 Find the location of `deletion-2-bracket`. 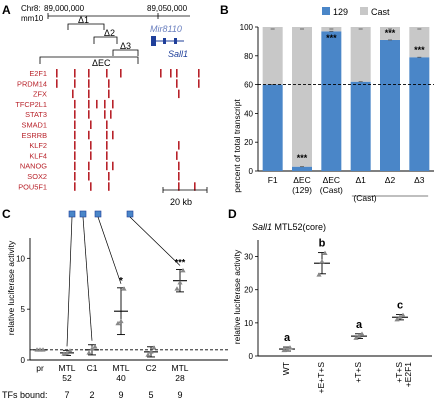

deletion-2-bracket is located at coordinates (105, 40).